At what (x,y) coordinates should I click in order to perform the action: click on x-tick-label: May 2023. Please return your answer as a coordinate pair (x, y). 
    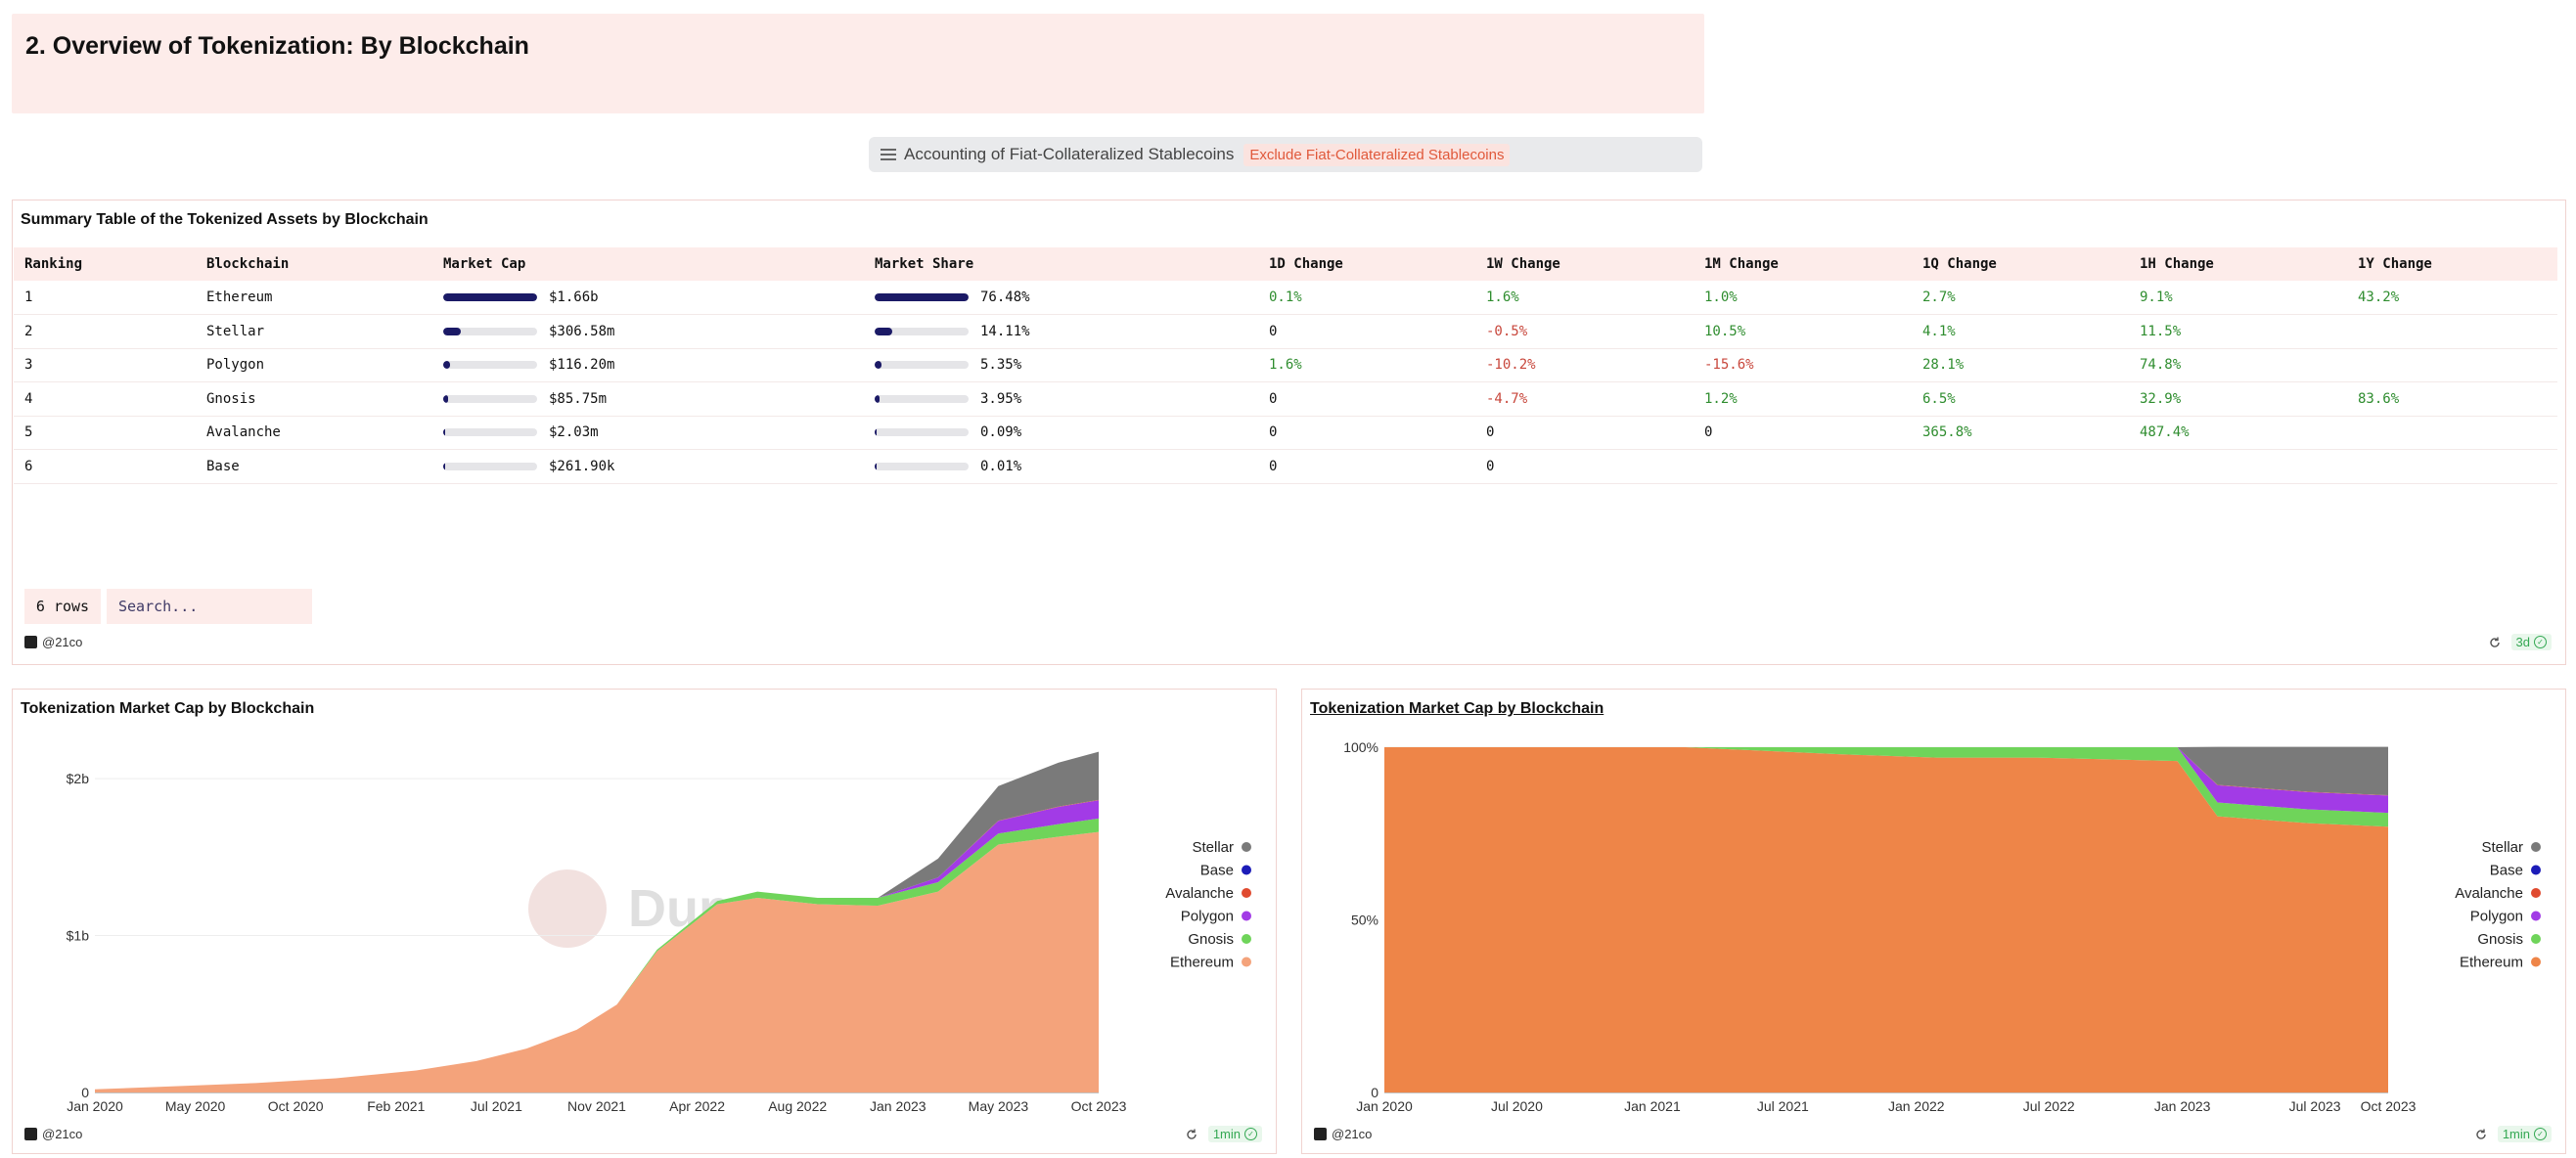
    Looking at the image, I should click on (999, 1106).